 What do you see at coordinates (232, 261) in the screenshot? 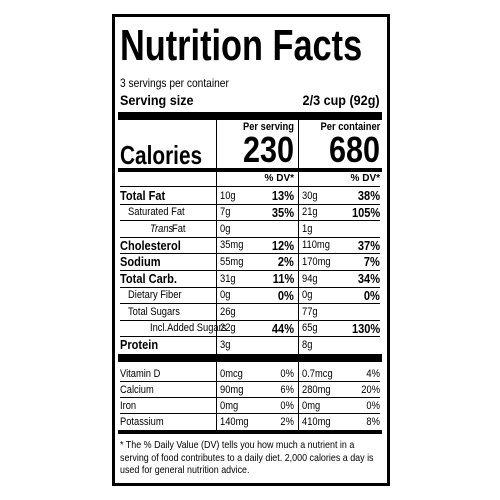
I see `amount: 55mg` at bounding box center [232, 261].